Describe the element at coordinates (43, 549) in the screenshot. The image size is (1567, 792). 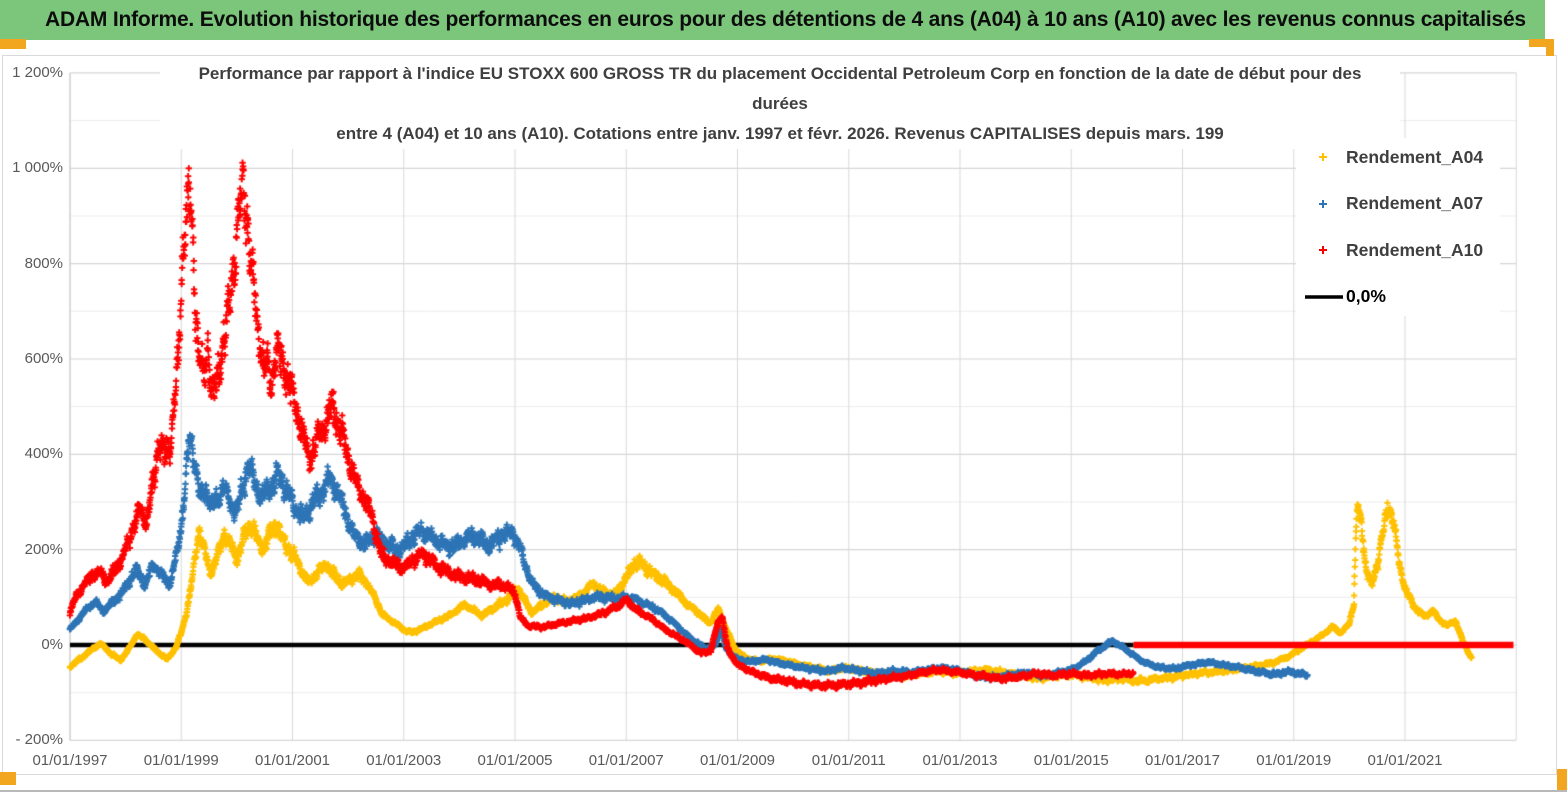
I see `y-tick-label: 200%` at that location.